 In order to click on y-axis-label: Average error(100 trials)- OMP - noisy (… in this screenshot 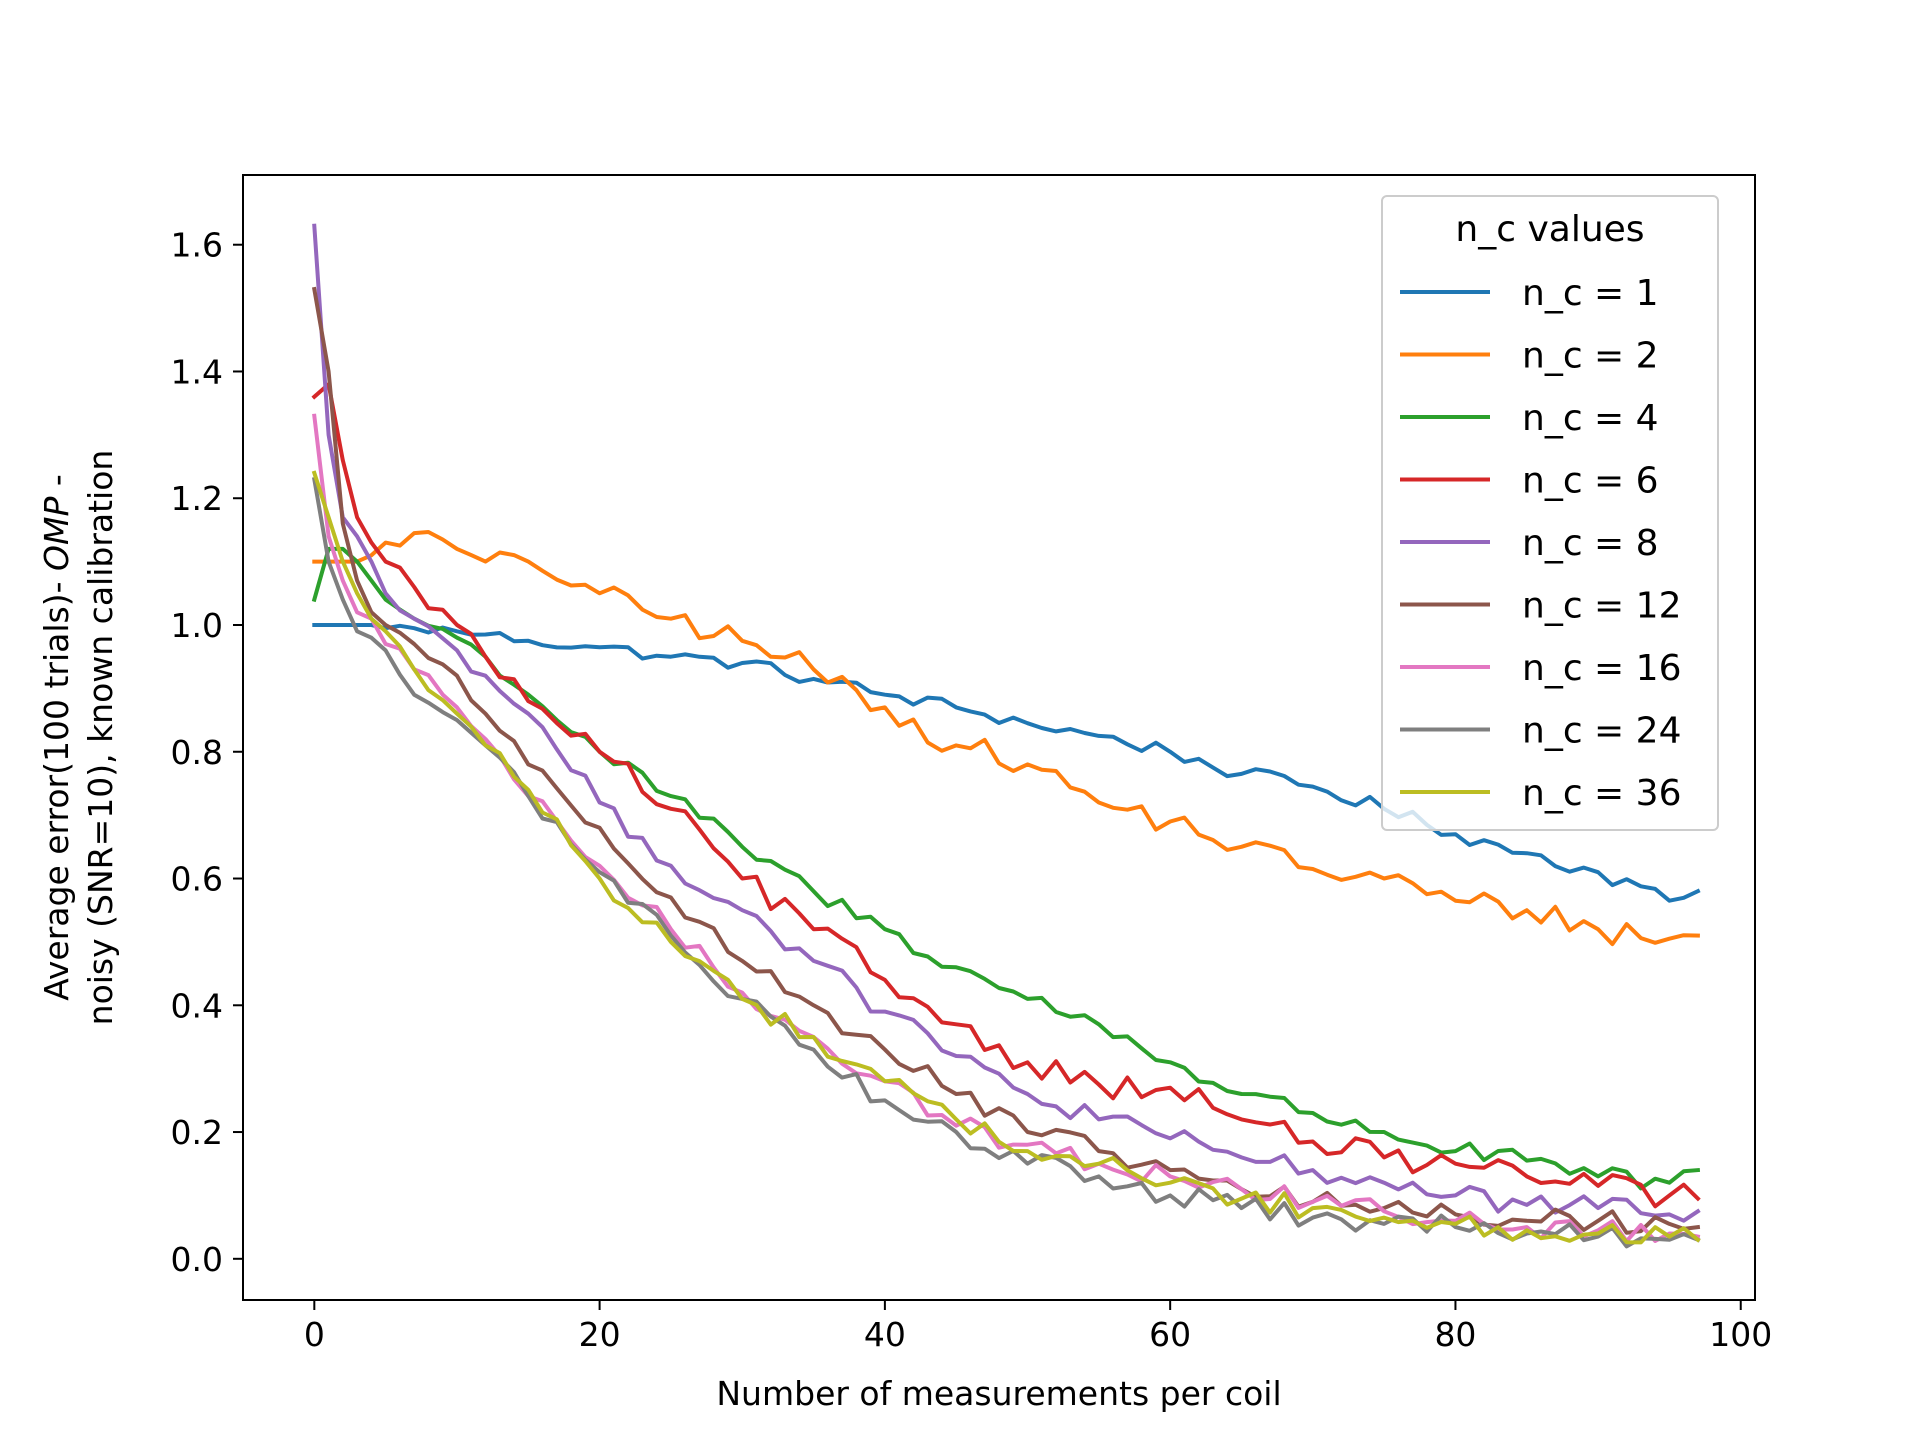, I will do `click(78, 738)`.